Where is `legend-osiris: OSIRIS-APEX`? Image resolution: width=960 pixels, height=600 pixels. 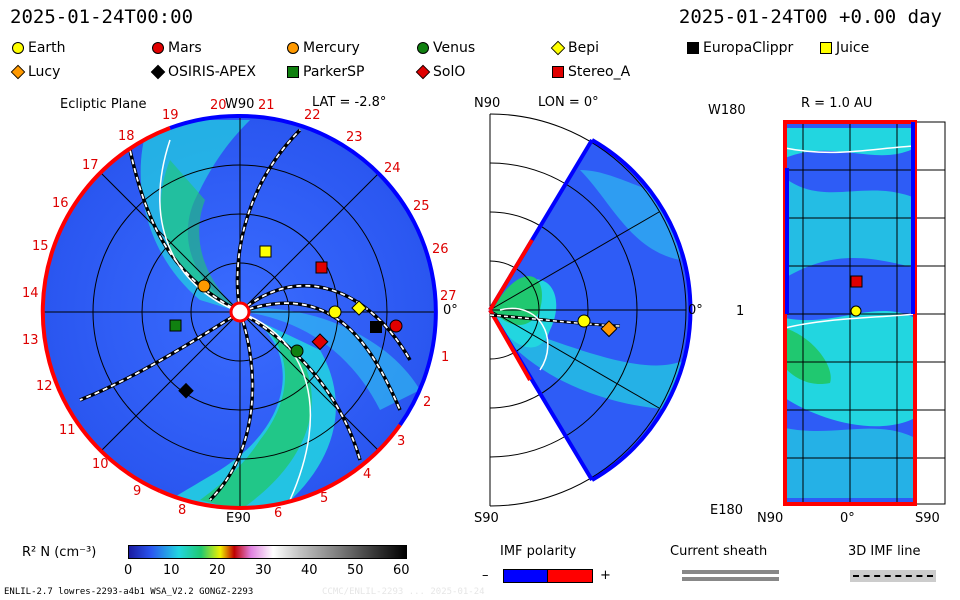 legend-osiris: OSIRIS-APEX is located at coordinates (203, 72).